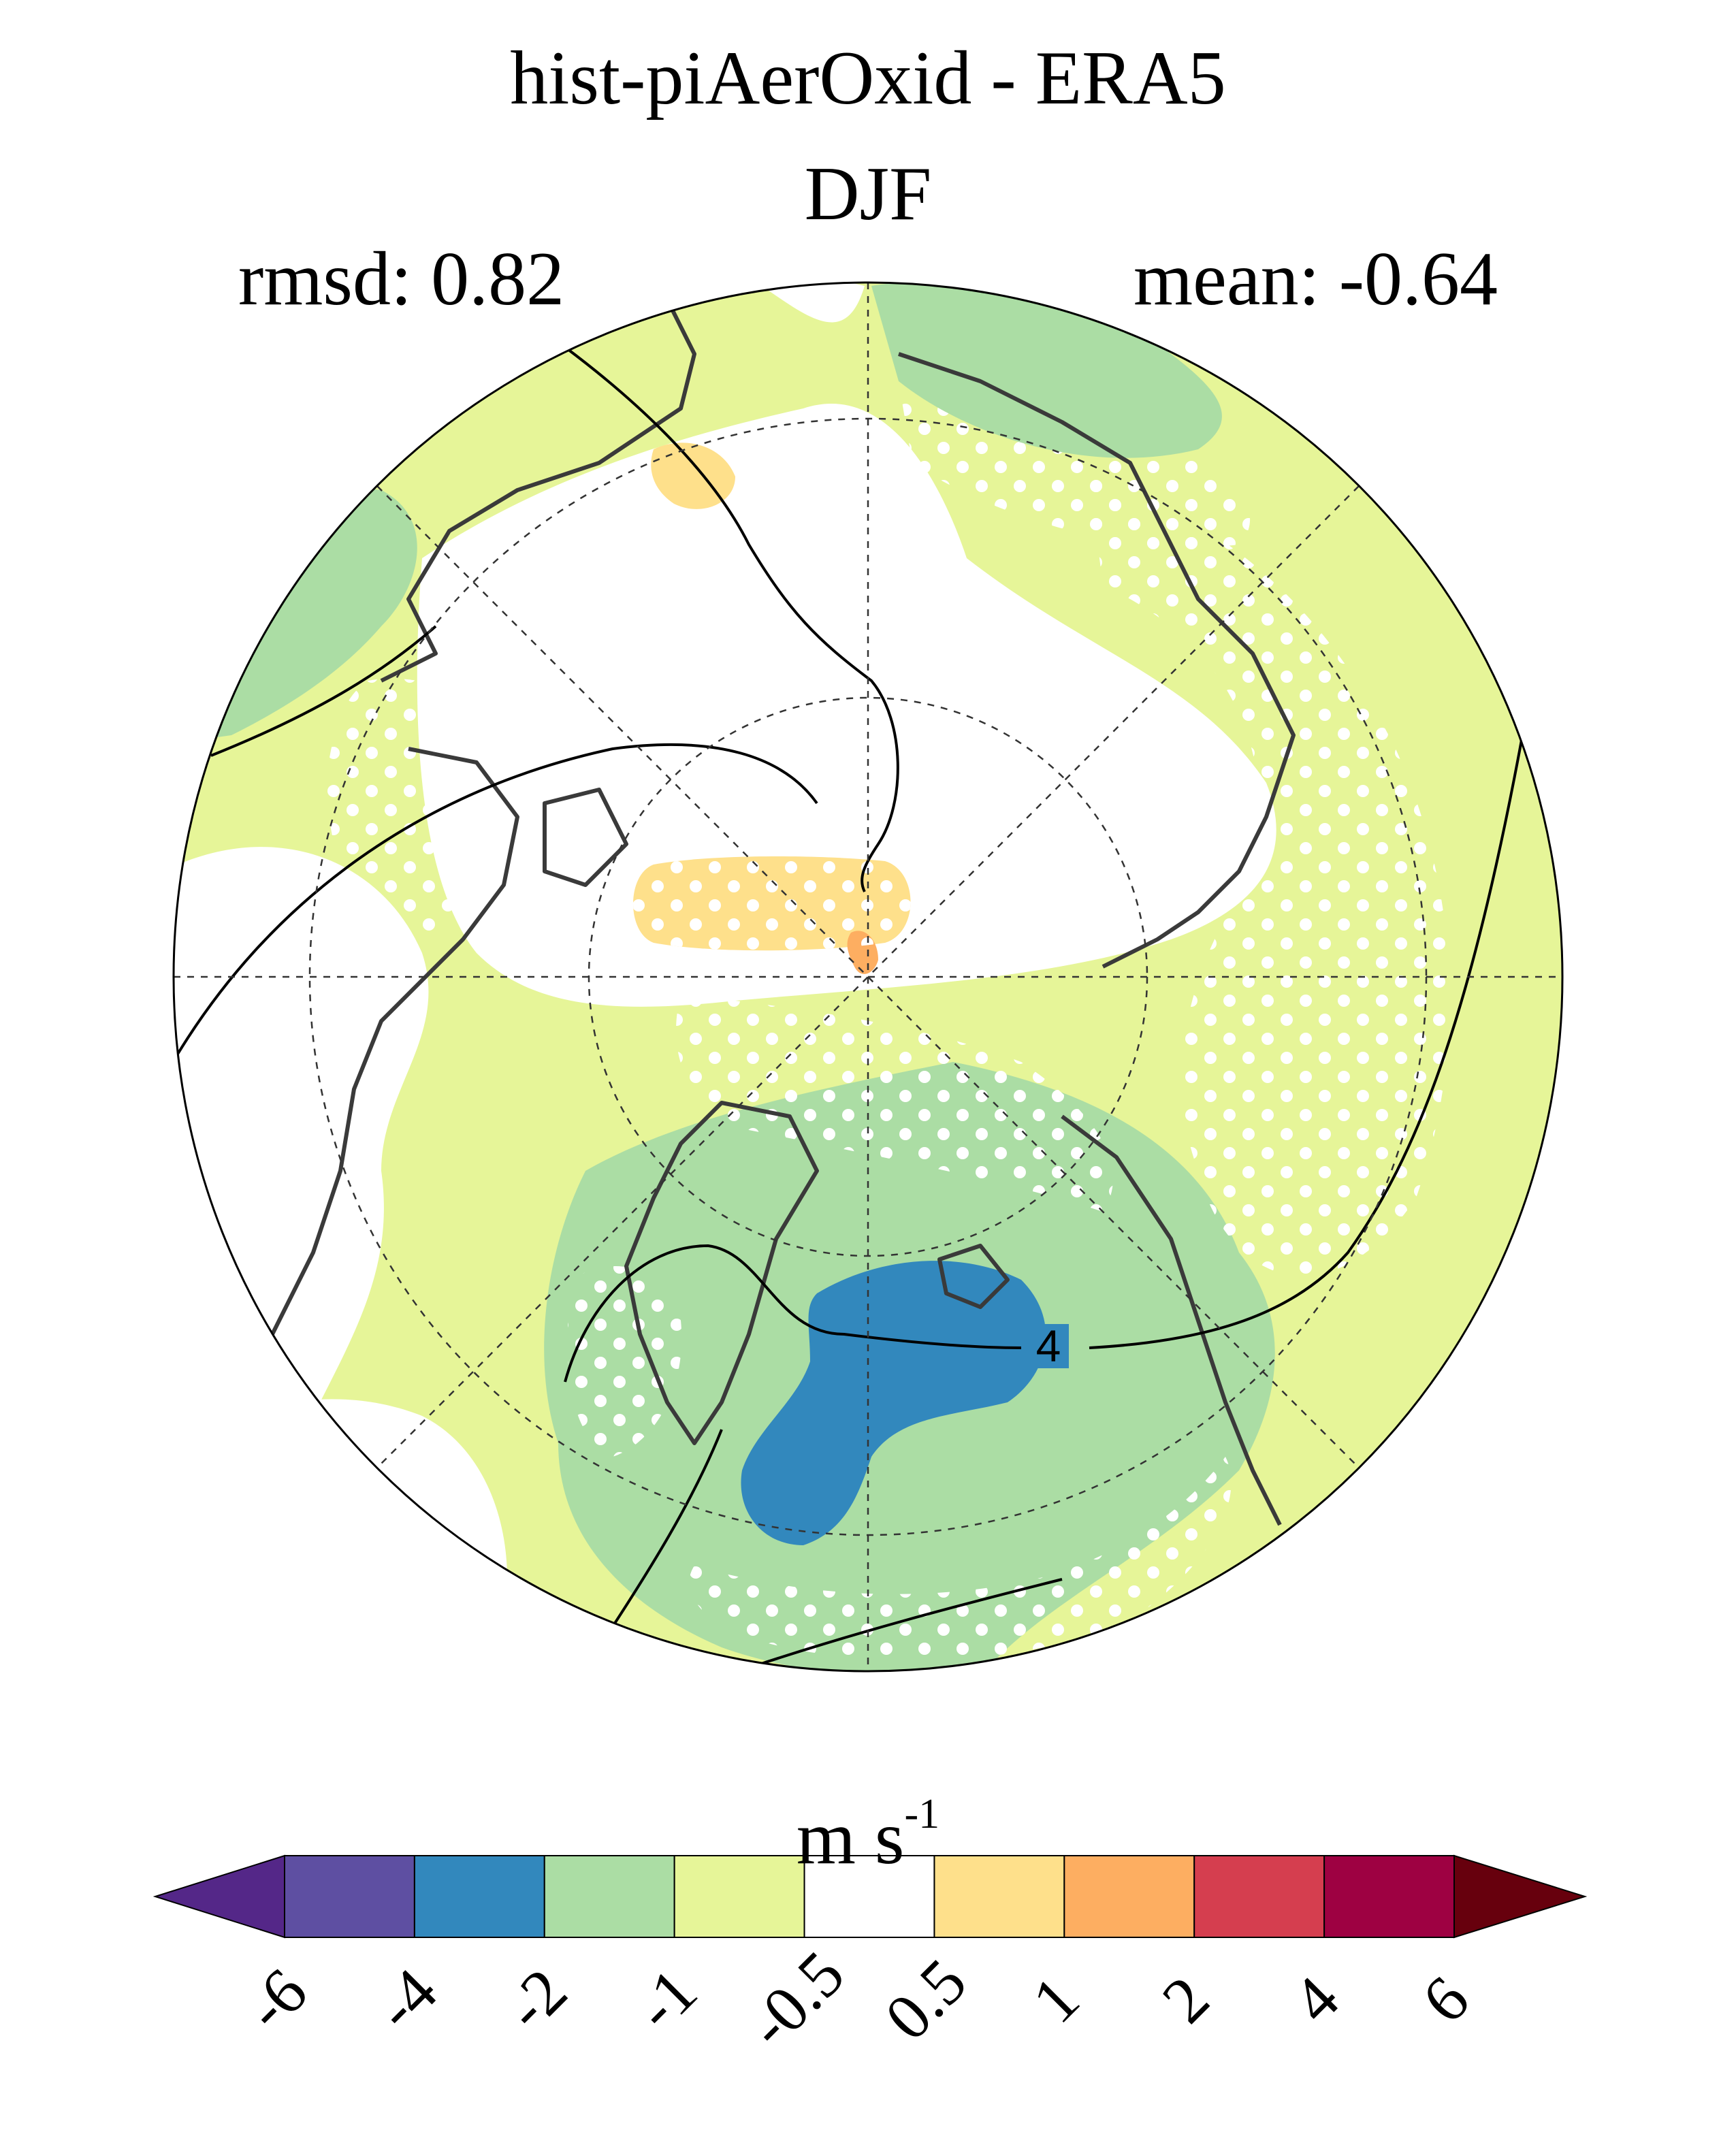  What do you see at coordinates (905, 1623) in the screenshot?
I see `contour-southeast` at bounding box center [905, 1623].